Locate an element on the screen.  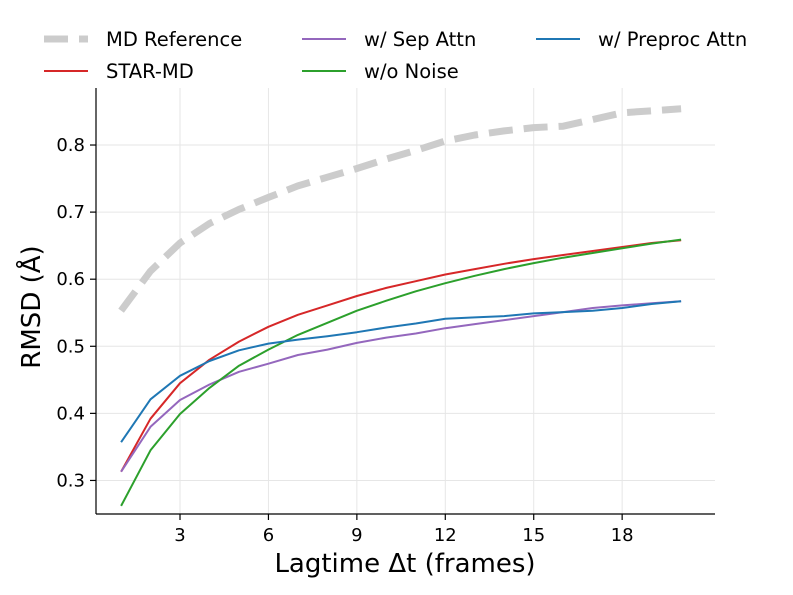
x-axis-title: Lagtime Δt (frames) is located at coordinates (404, 564).